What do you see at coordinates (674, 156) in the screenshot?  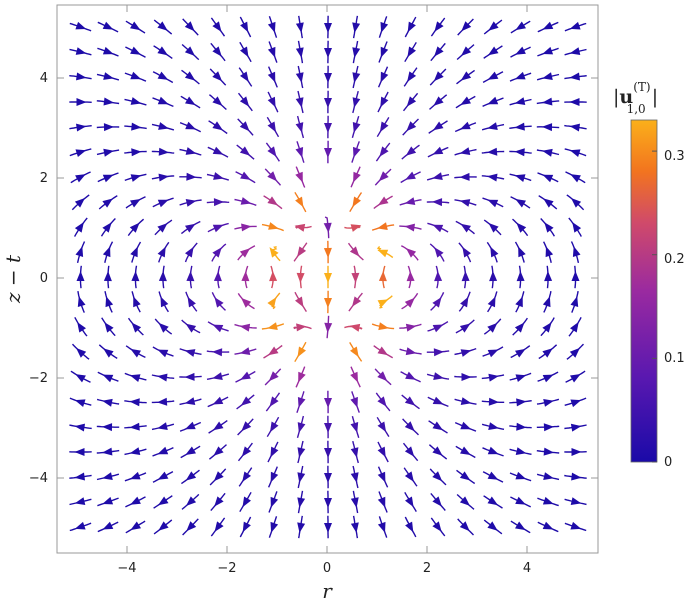 I see `colorbar-tick-label: 0.3` at bounding box center [674, 156].